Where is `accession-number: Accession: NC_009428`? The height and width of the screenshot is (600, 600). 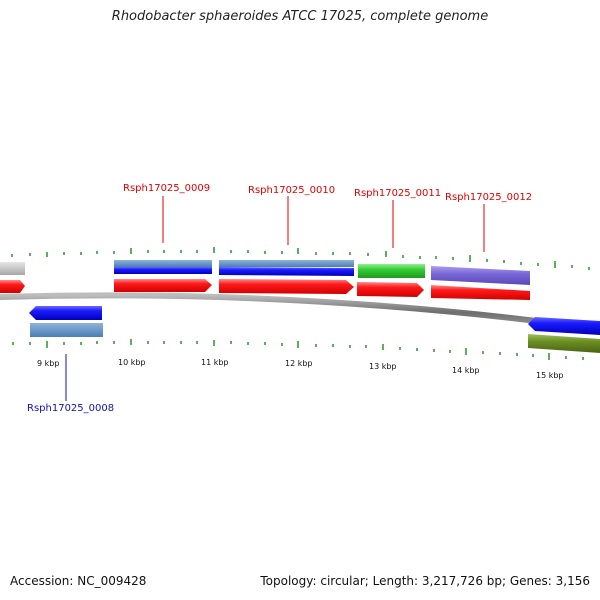
accession-number: Accession: NC_009428 is located at coordinates (78, 581).